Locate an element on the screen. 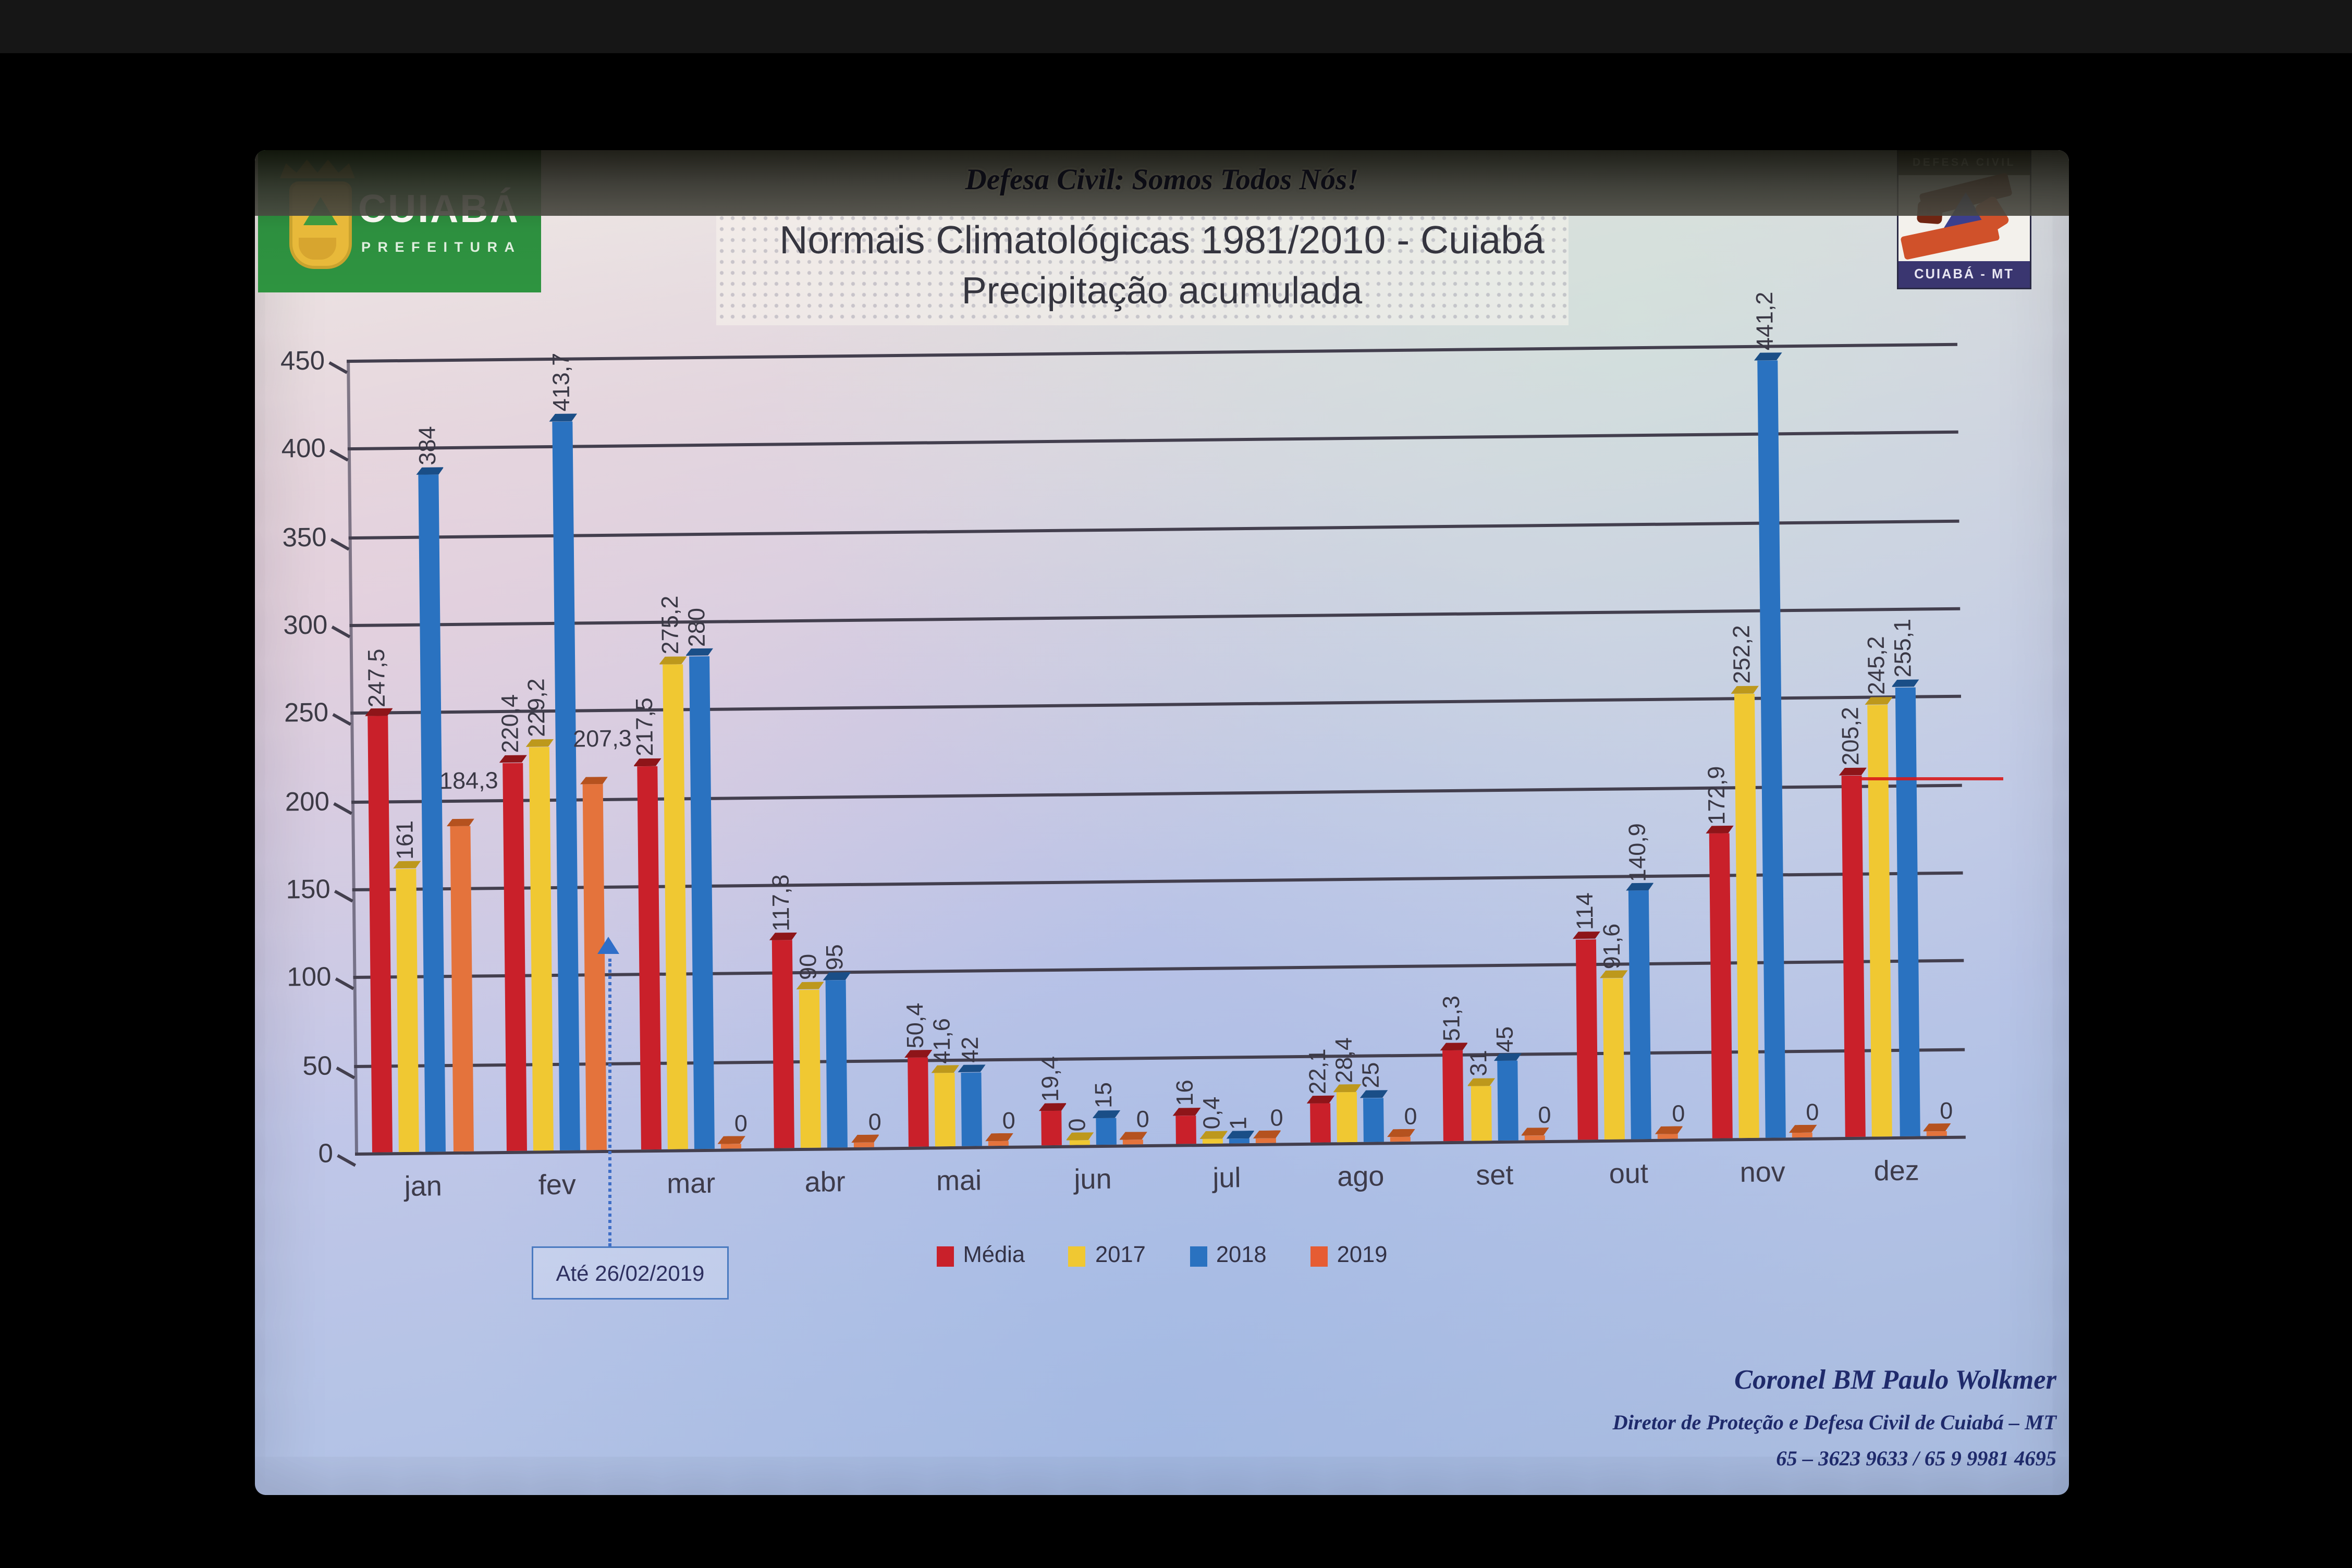  logo-subtitle: PREFEITURA is located at coordinates (442, 247).